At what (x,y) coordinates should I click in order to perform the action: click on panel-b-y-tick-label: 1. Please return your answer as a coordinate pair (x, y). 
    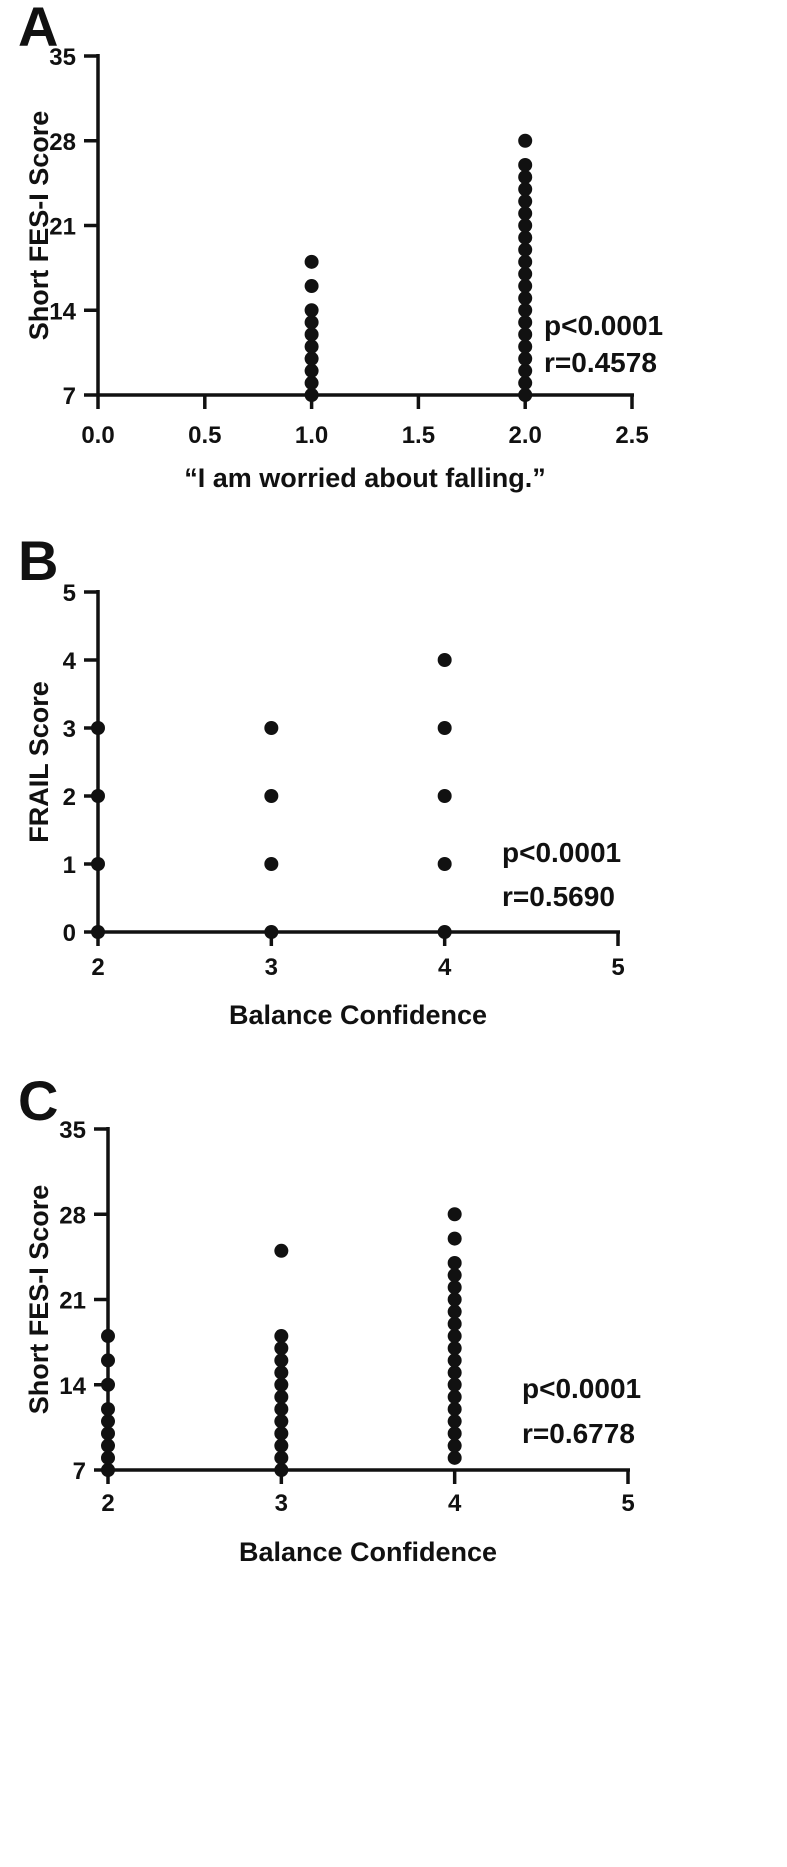
    Looking at the image, I should click on (69, 865).